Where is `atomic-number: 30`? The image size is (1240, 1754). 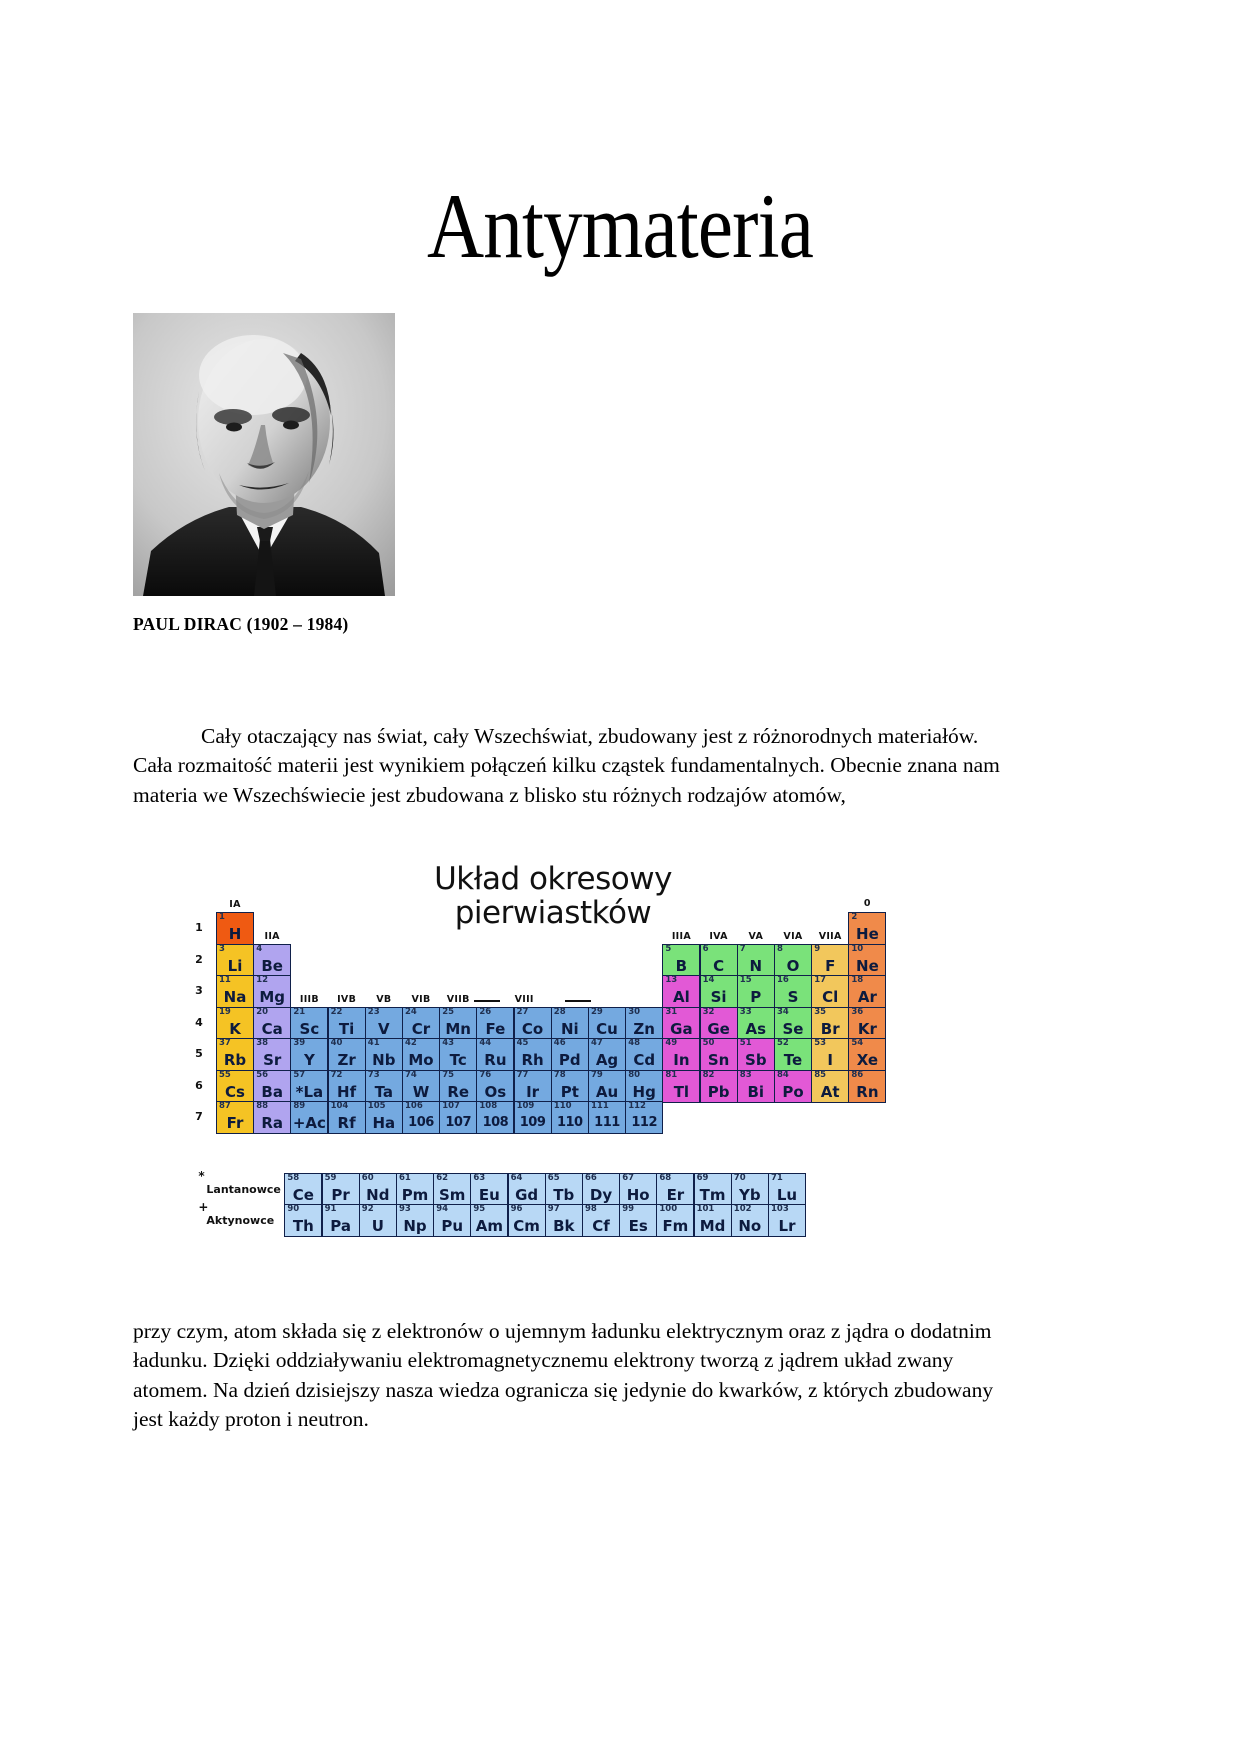 atomic-number: 30 is located at coordinates (634, 1011).